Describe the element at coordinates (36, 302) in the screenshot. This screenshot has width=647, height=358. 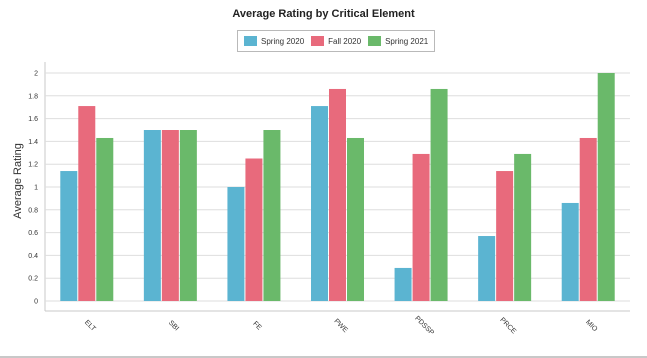
I see `y-tick-label: 0` at that location.